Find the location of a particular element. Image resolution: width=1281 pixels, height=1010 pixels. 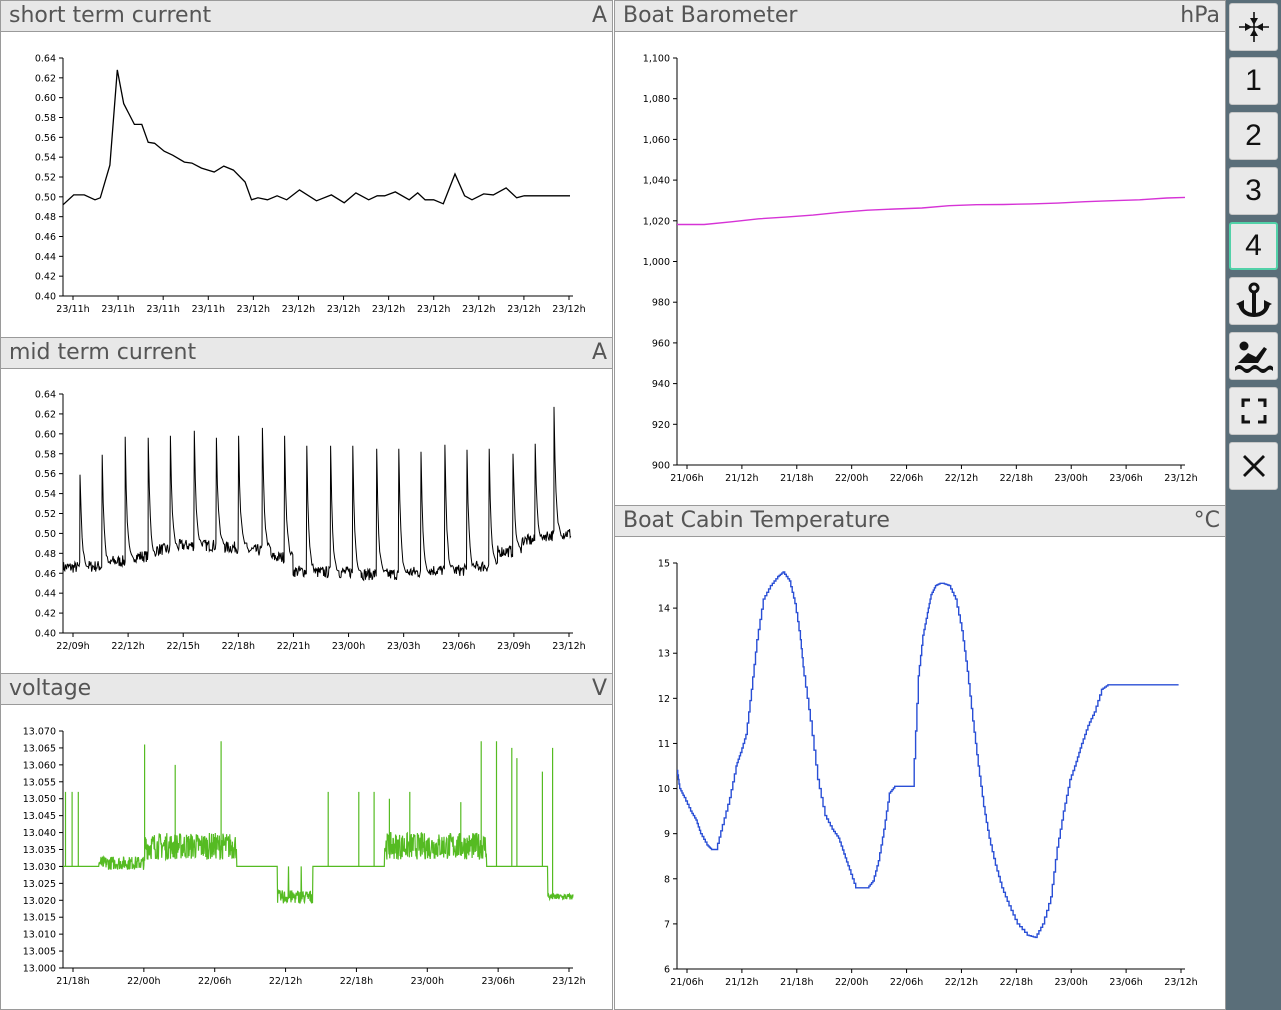

y-tick-label: 1,080 is located at coordinates (656, 99).